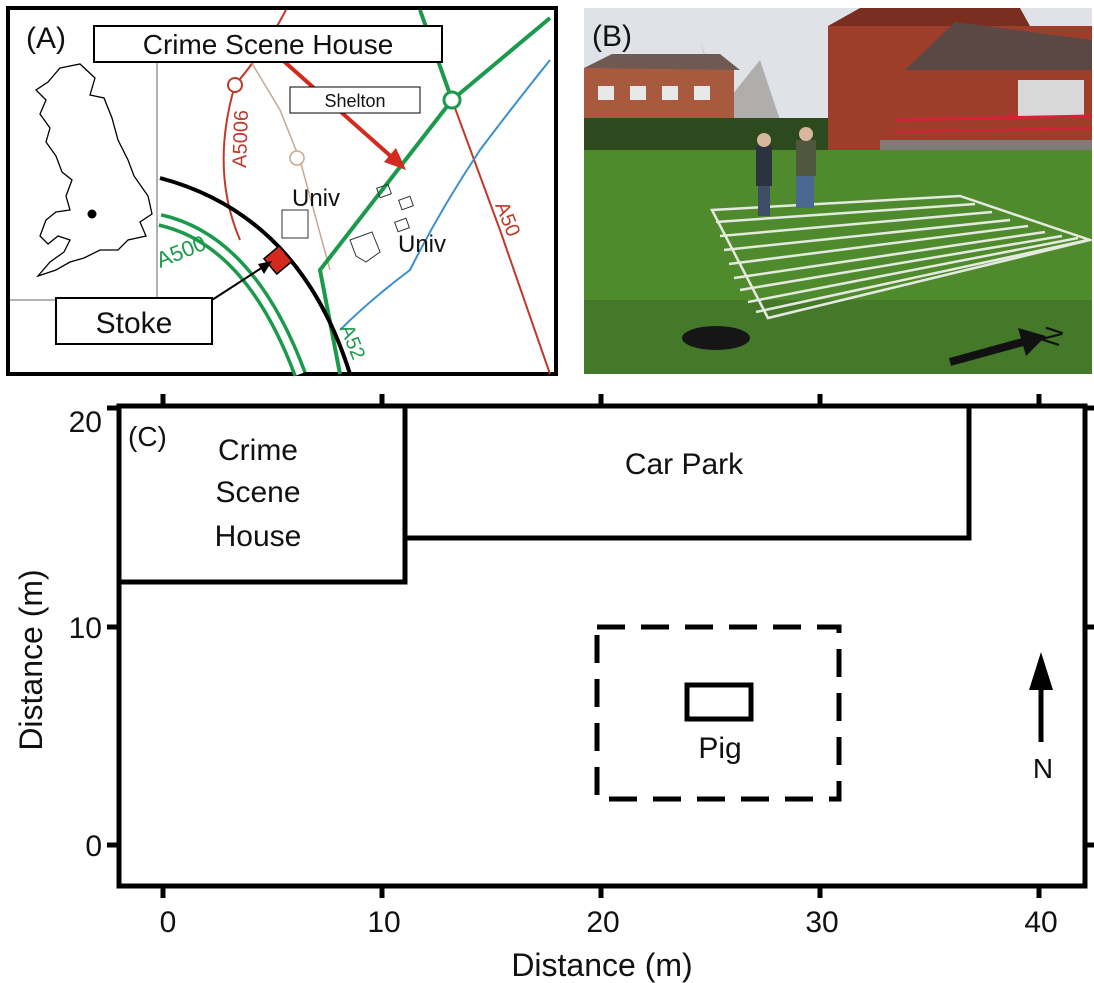 The height and width of the screenshot is (983, 1094). Describe the element at coordinates (1040, 922) in the screenshot. I see `x-tick-40: 40` at that location.